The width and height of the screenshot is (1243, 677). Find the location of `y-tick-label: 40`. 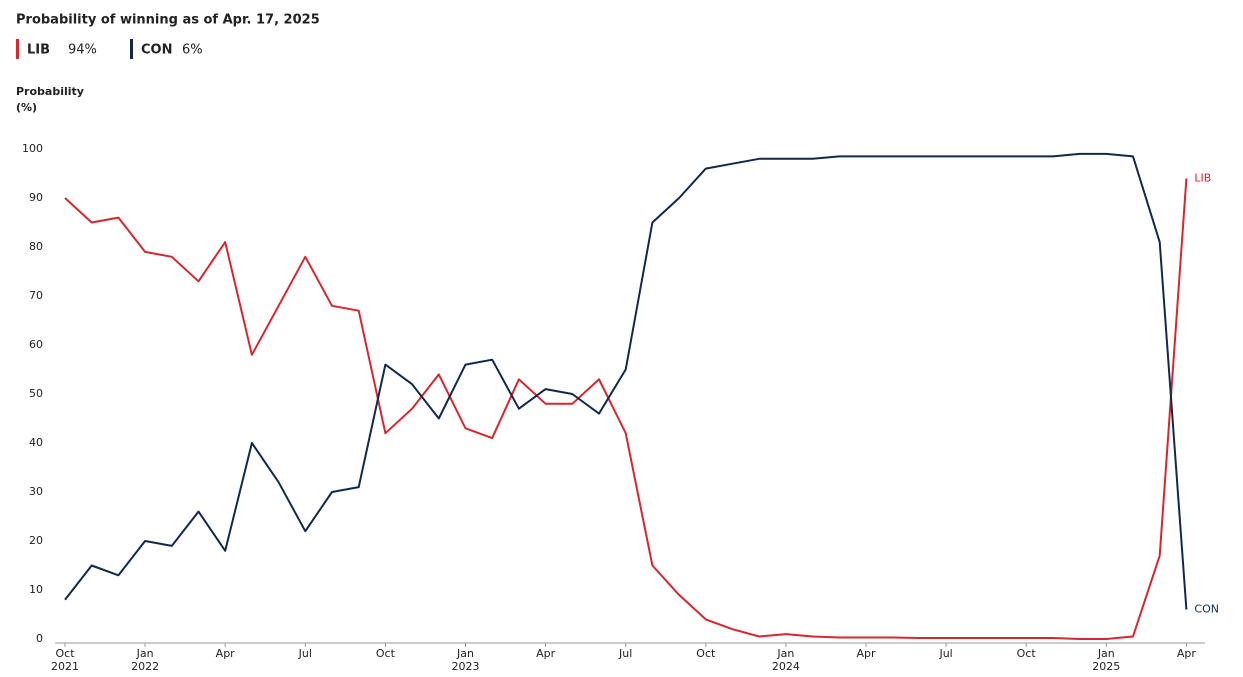

y-tick-label: 40 is located at coordinates (36, 442).